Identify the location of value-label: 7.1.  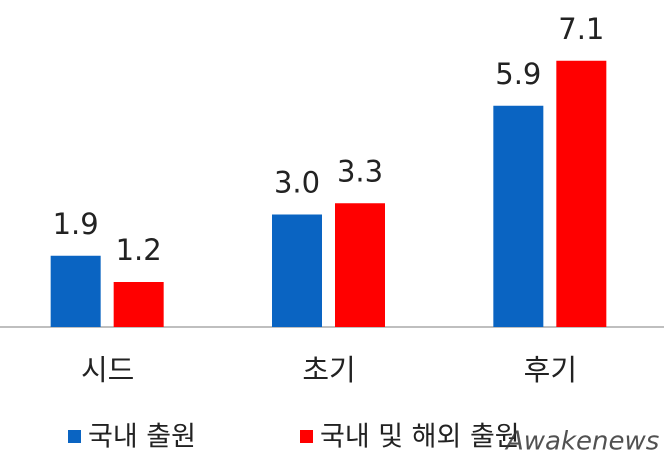
(581, 29).